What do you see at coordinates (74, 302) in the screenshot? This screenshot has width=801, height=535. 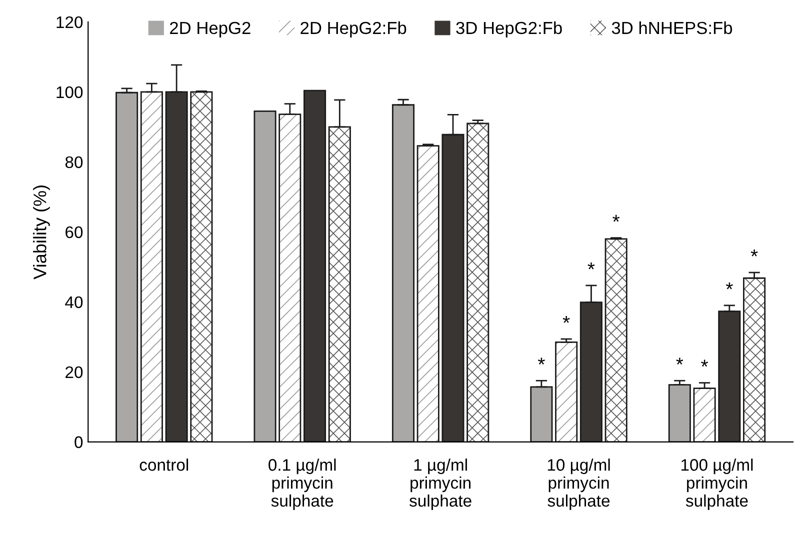 I see `y-tick-label: 40` at bounding box center [74, 302].